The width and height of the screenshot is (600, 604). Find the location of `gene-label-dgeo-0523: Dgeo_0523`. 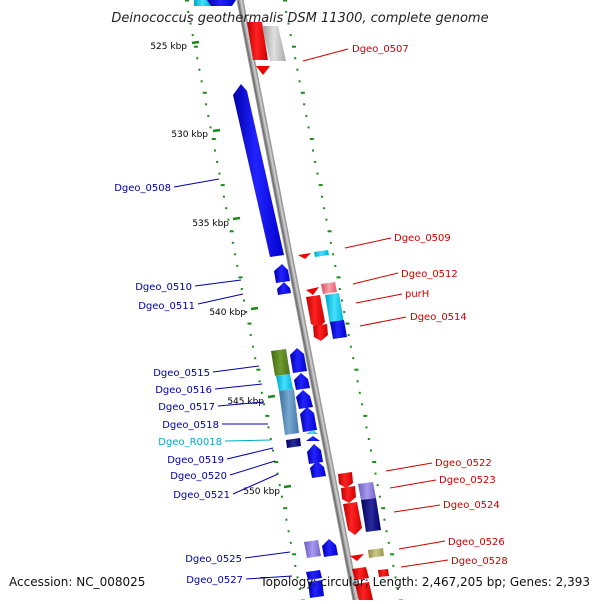

gene-label-dgeo-0523: Dgeo_0523 is located at coordinates (467, 480).